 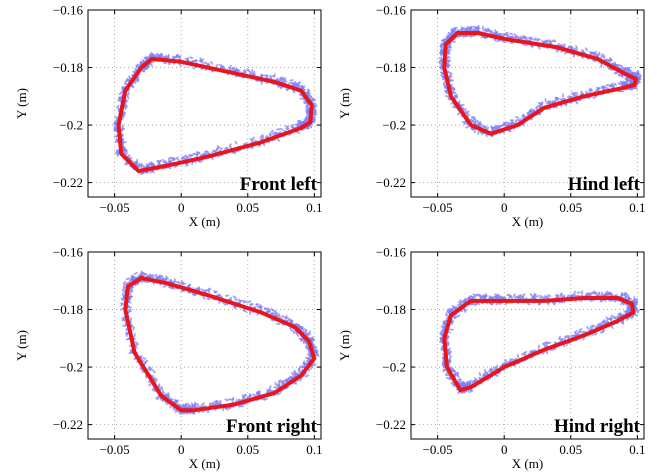 What do you see at coordinates (527, 345) in the screenshot?
I see `axes-frame-hind-right` at bounding box center [527, 345].